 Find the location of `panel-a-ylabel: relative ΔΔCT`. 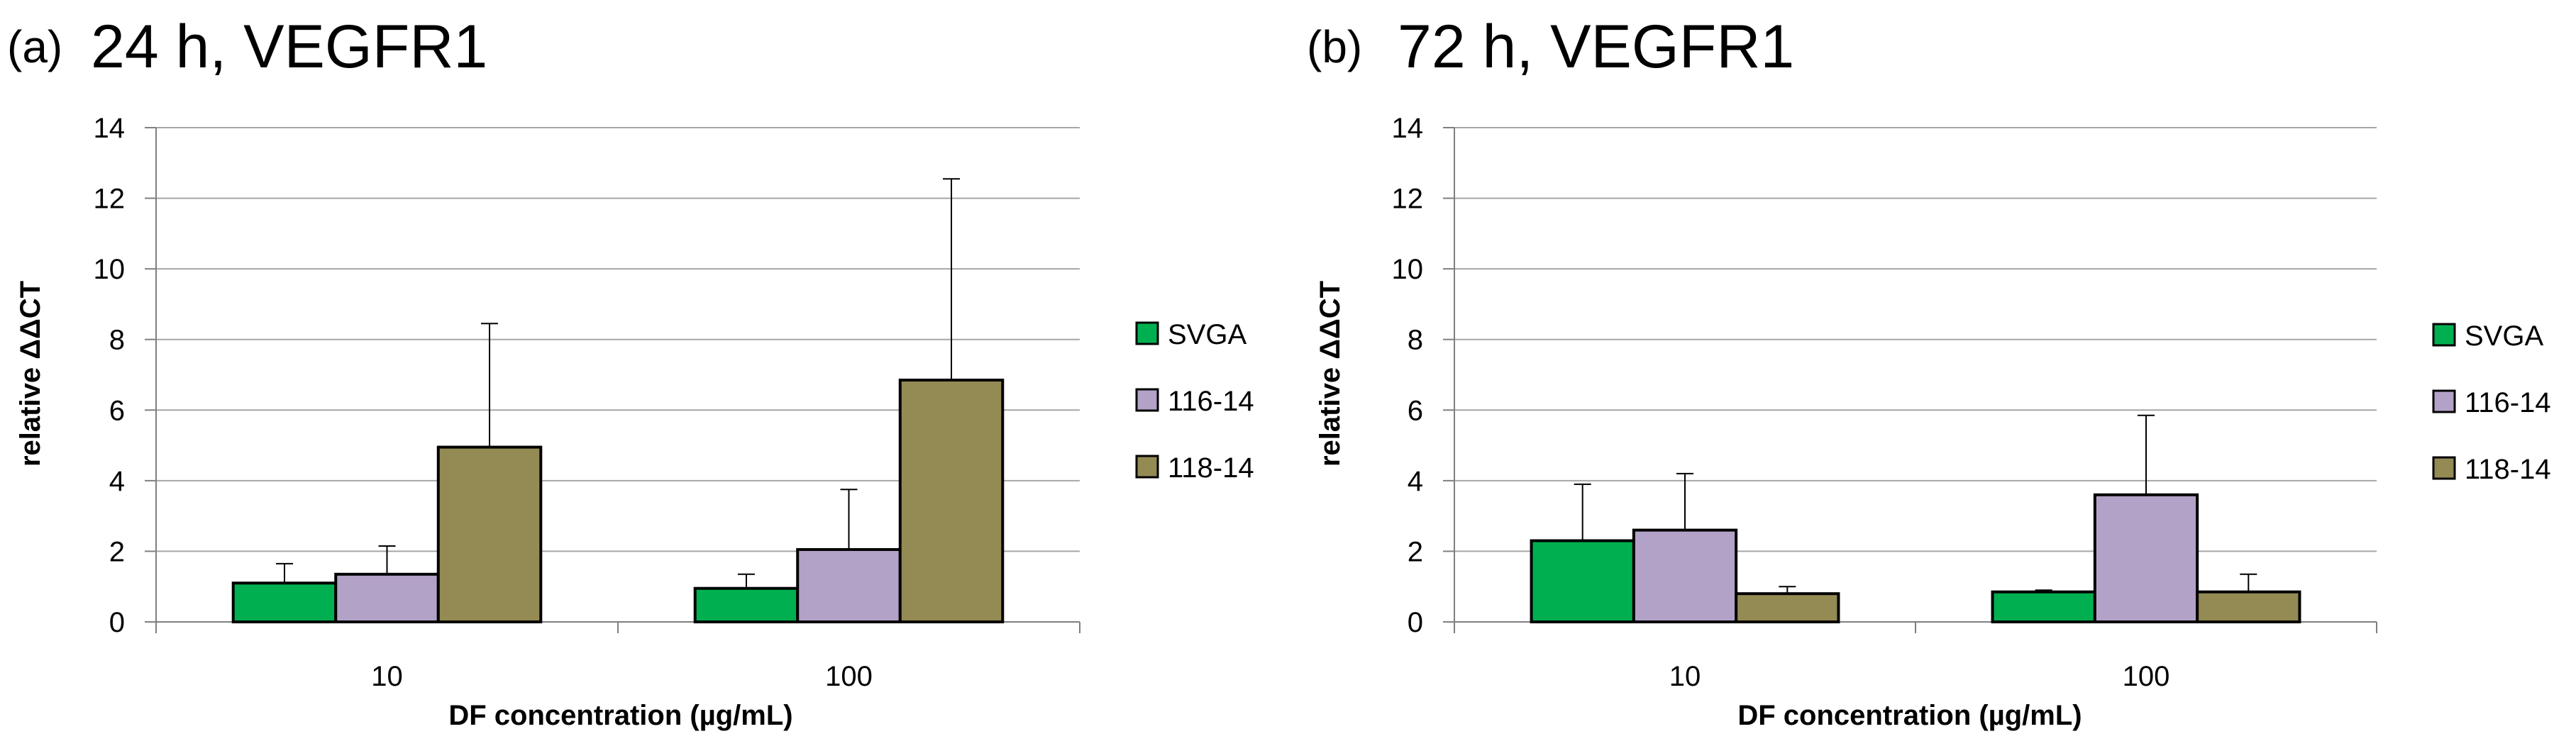

panel-a-ylabel: relative ΔΔCT is located at coordinates (30, 374).